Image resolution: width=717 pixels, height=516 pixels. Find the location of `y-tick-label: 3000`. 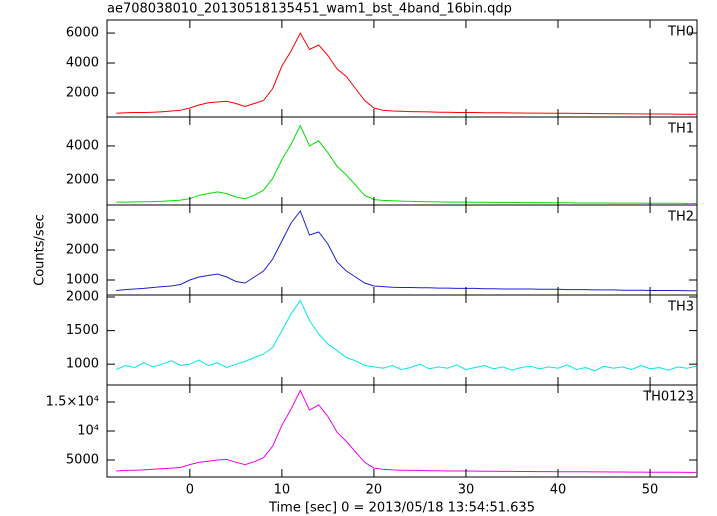

y-tick-label: 3000 is located at coordinates (82, 220).